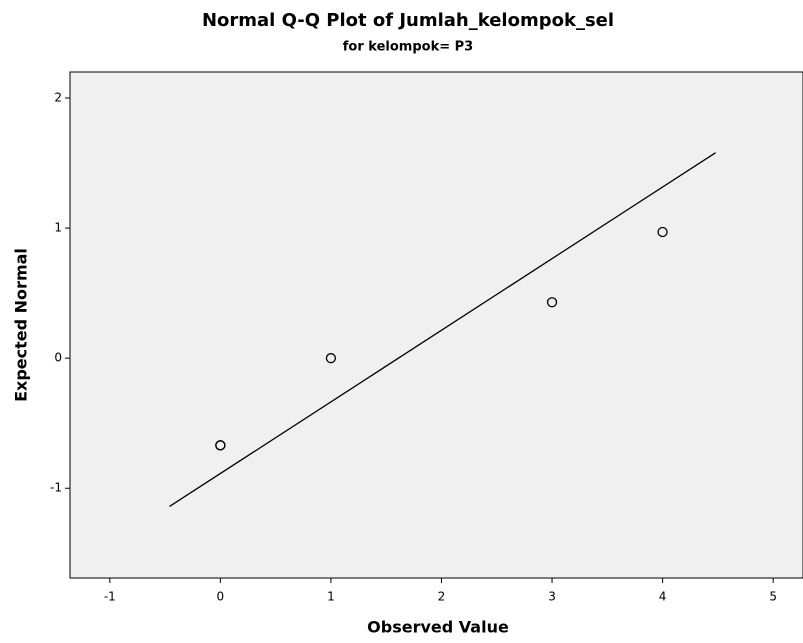  Describe the element at coordinates (663, 597) in the screenshot. I see `x-tick-label: 4` at that location.